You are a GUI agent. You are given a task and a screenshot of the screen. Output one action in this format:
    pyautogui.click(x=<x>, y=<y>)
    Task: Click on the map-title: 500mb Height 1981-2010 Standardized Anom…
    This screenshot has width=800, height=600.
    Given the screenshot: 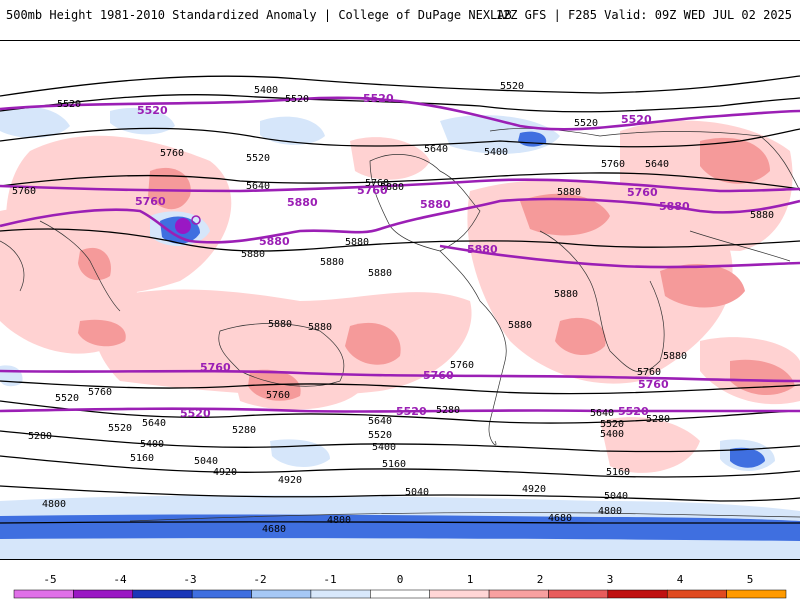 What is the action you would take?
    pyautogui.click(x=259, y=15)
    